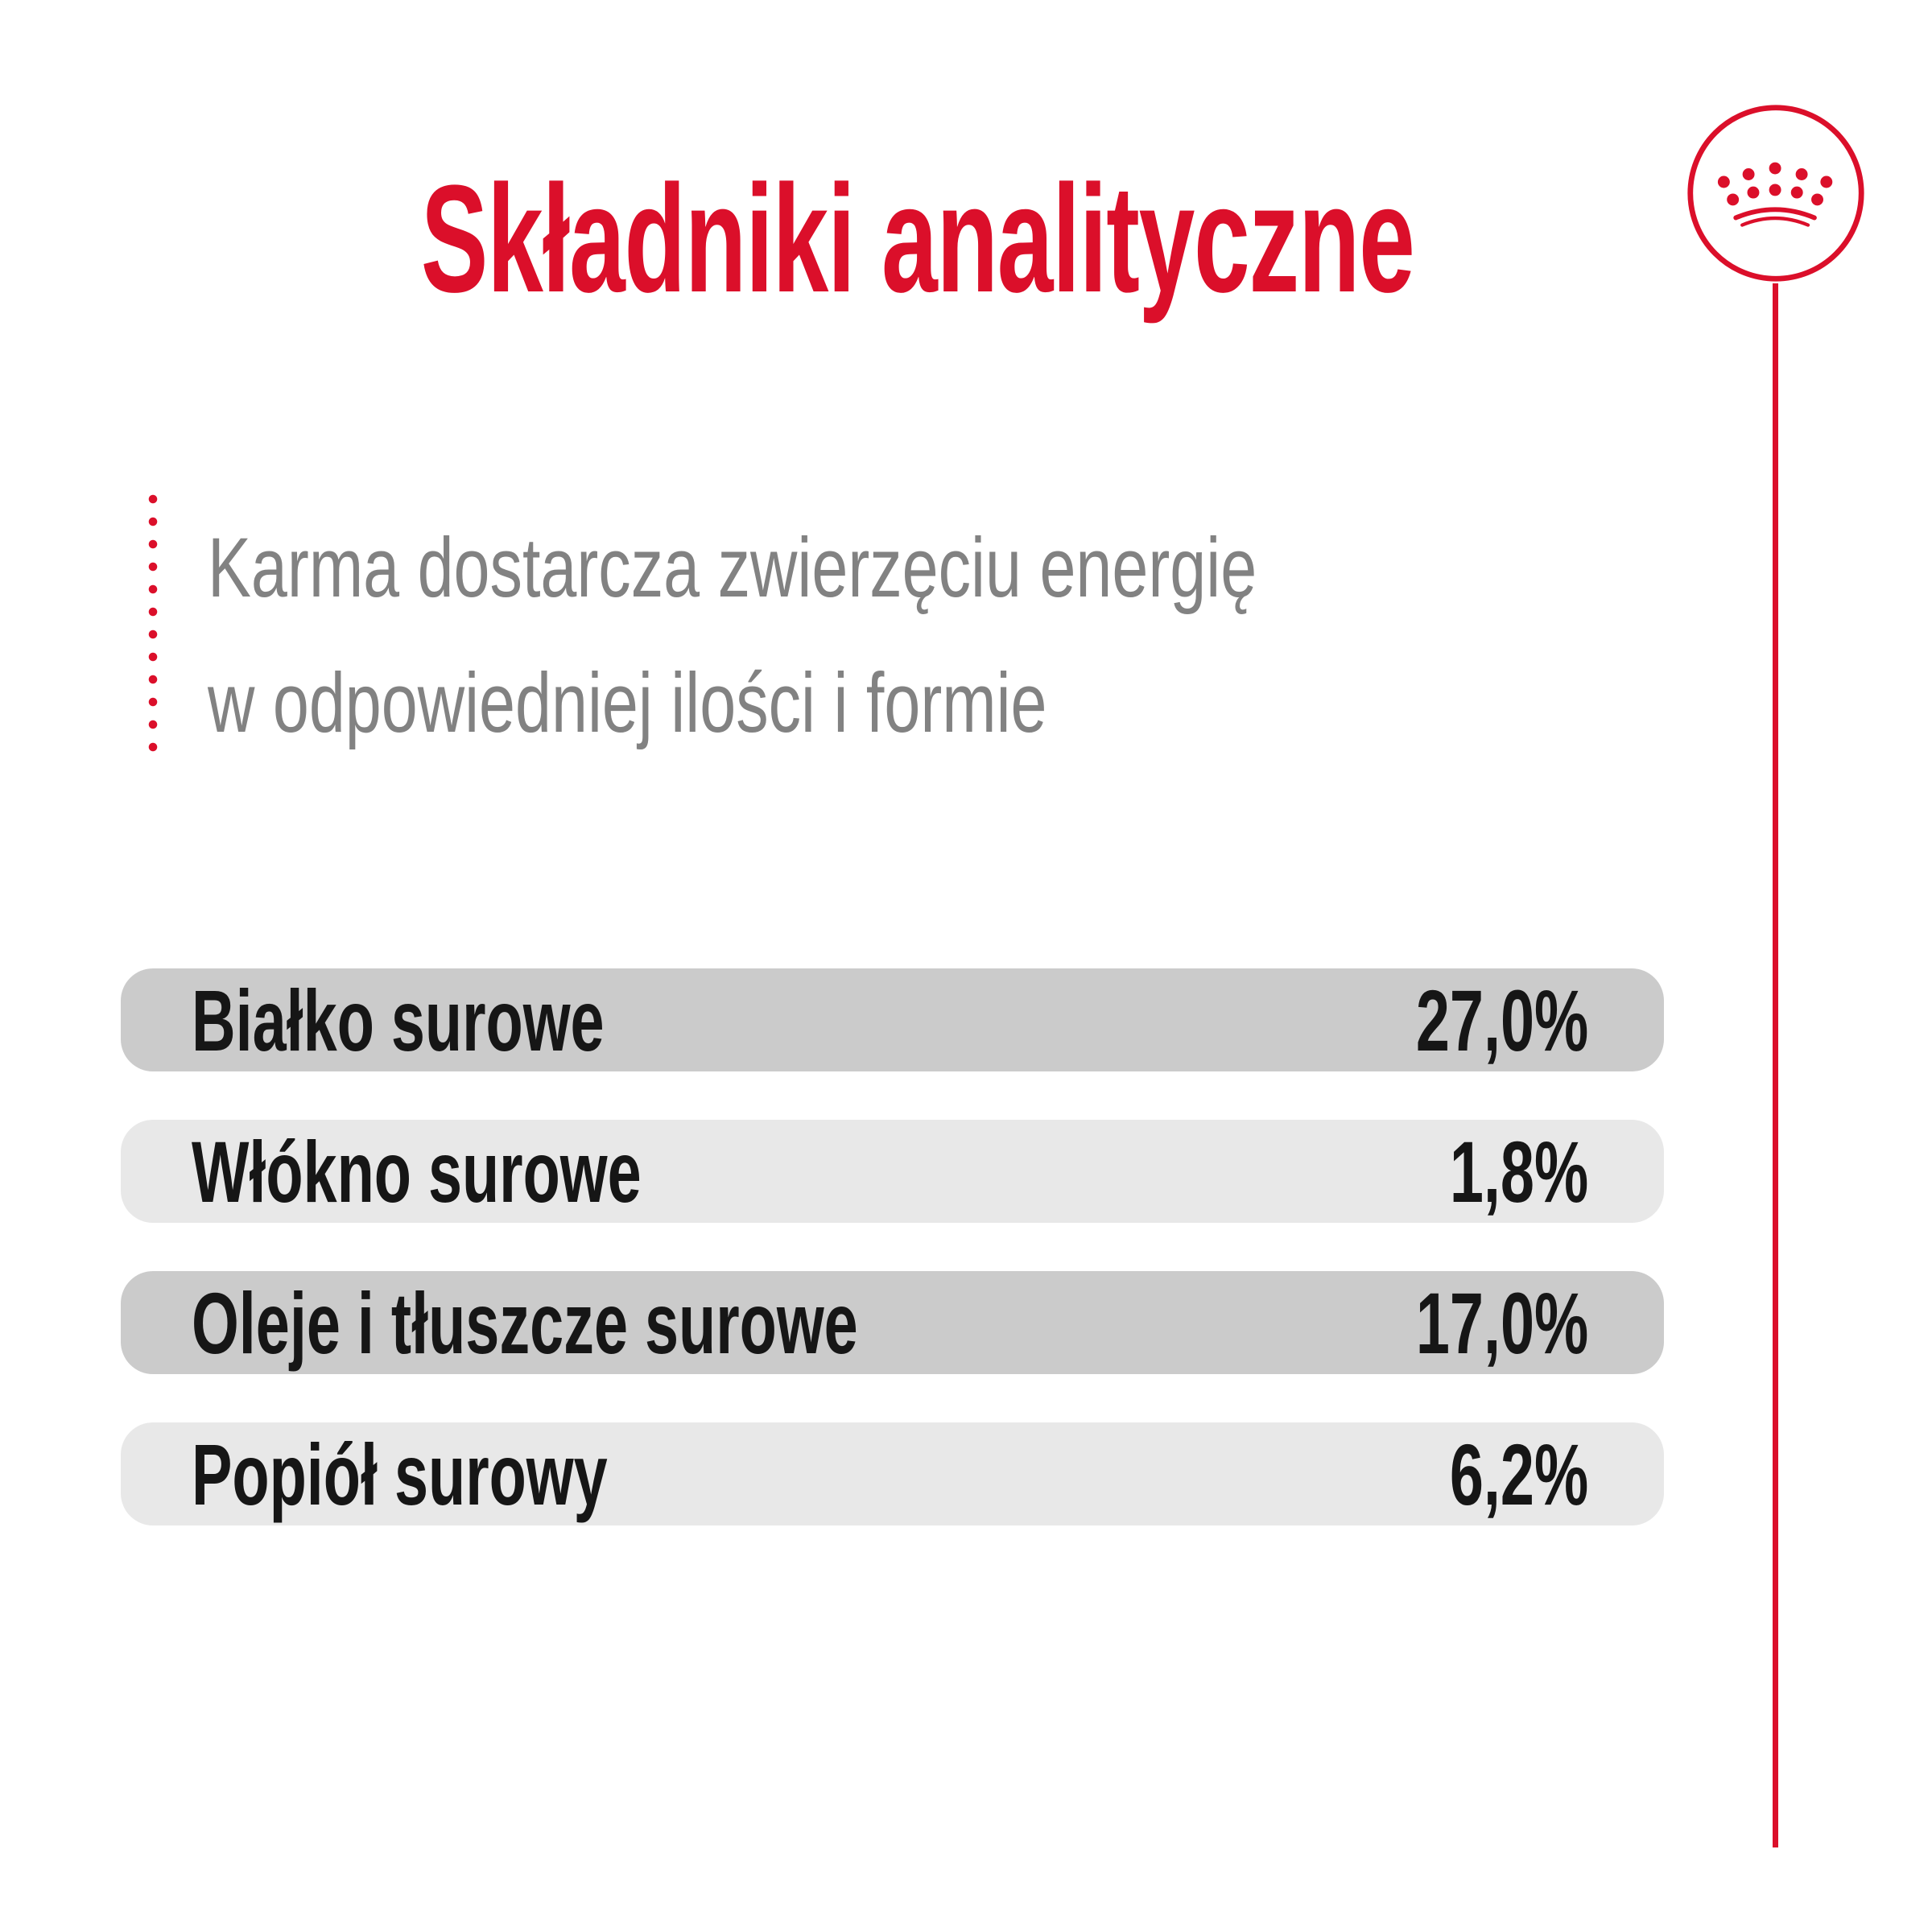 The width and height of the screenshot is (1932, 1932). I want to click on nutrient-value: 27,0%, so click(1501, 1020).